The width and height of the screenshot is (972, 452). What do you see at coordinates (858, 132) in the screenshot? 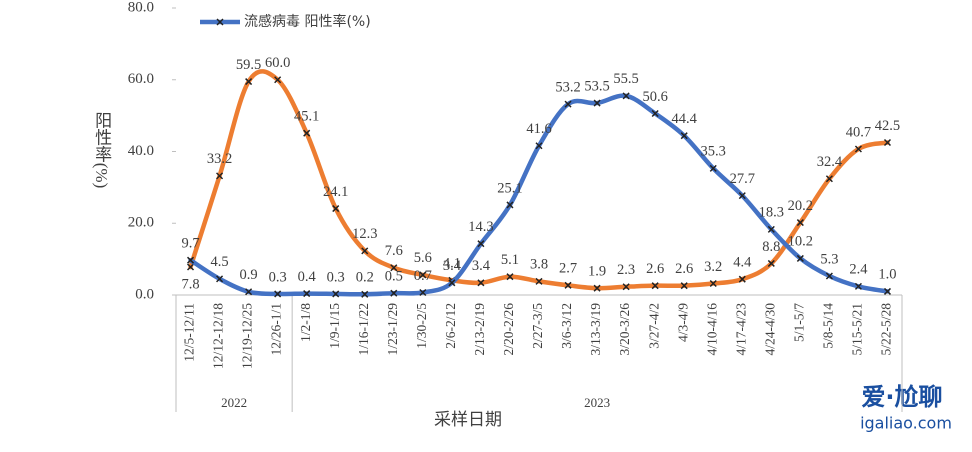
I see `data-label: 40.7` at bounding box center [858, 132].